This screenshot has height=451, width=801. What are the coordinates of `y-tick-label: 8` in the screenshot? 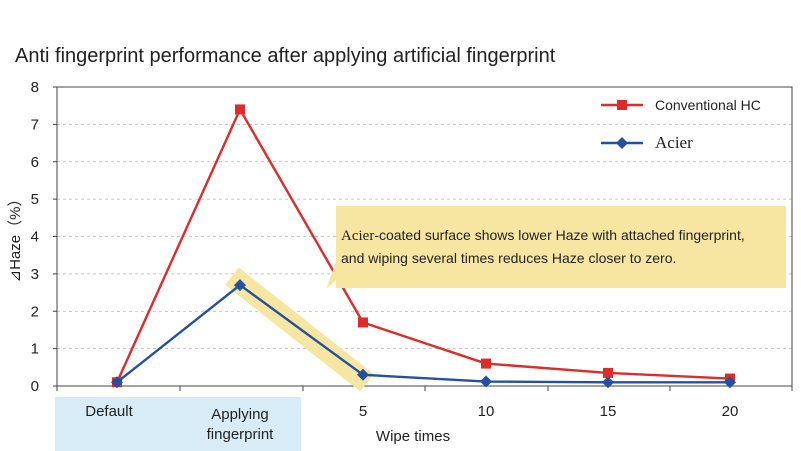 It's located at (35, 87).